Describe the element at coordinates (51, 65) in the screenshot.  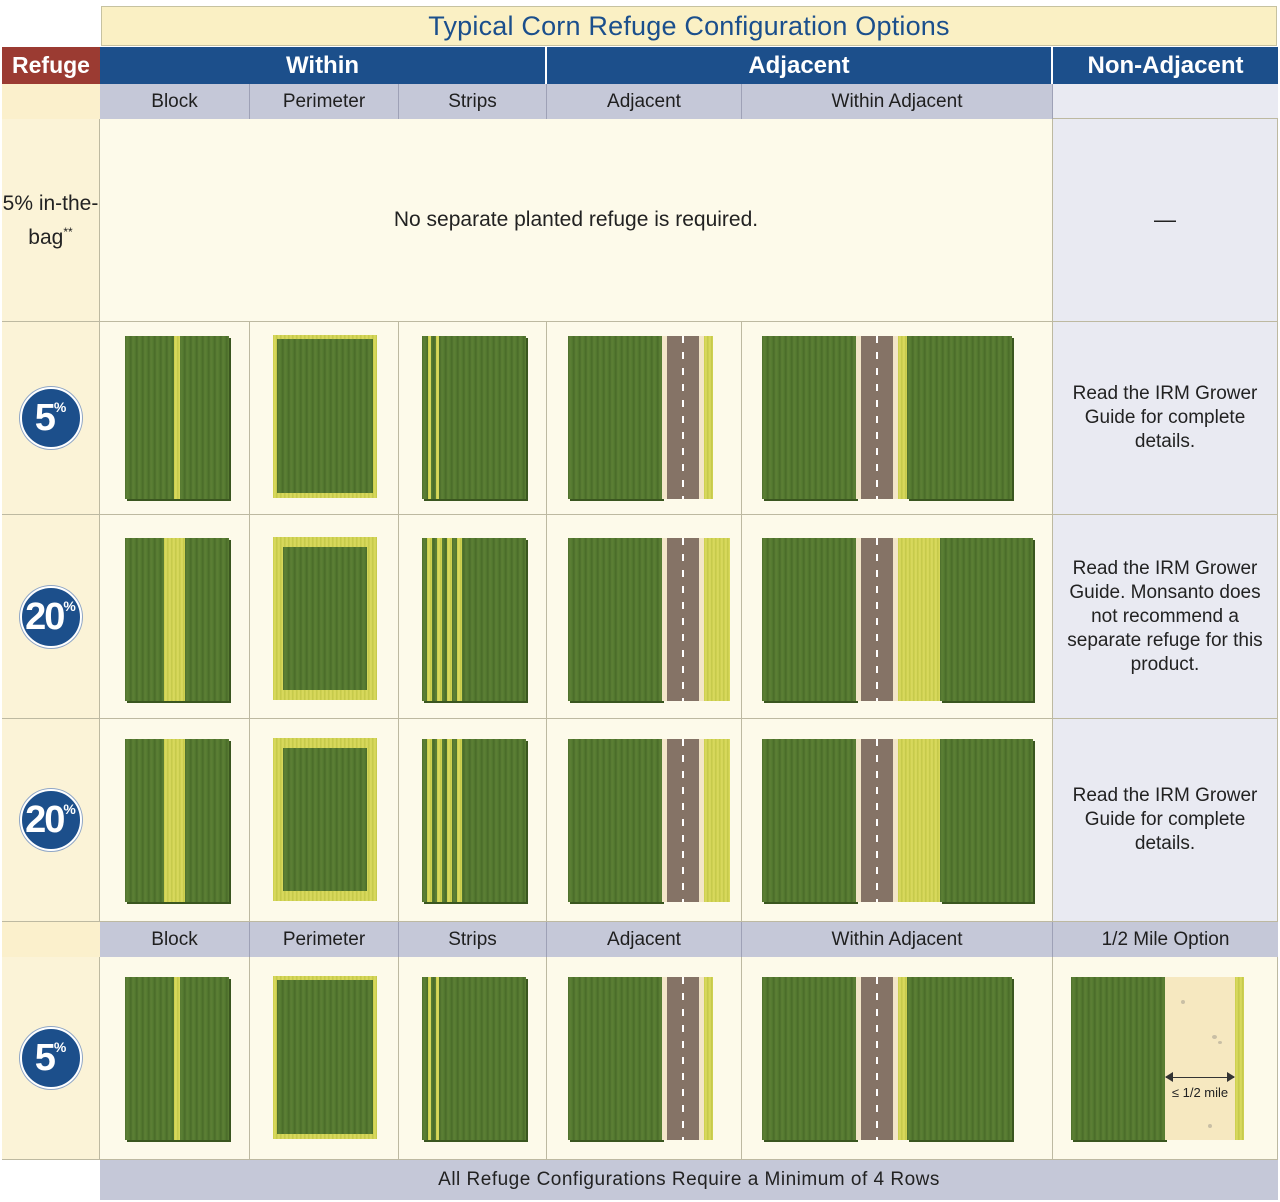
I see `header-refuge: Refuge` at that location.